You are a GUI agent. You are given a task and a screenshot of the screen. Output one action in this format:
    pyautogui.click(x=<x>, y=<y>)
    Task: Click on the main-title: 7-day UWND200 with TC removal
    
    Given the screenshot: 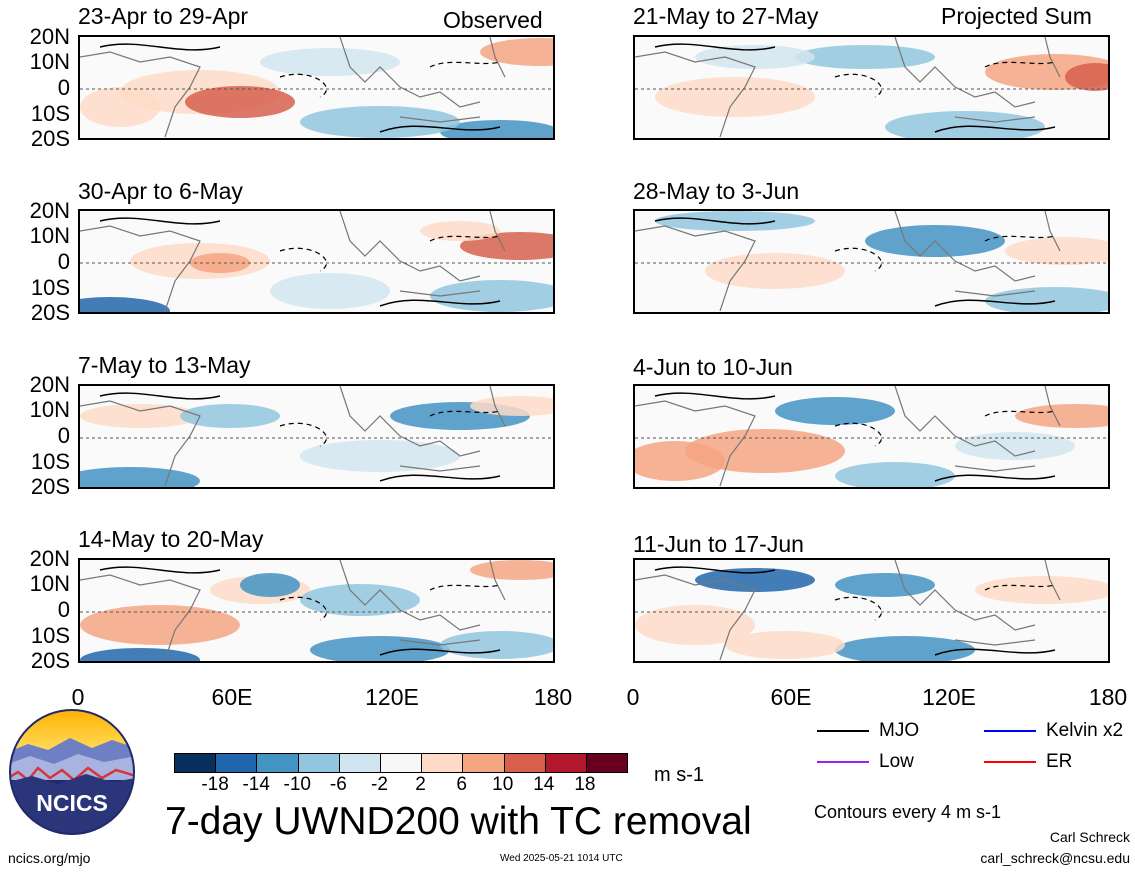 What is the action you would take?
    pyautogui.click(x=458, y=821)
    